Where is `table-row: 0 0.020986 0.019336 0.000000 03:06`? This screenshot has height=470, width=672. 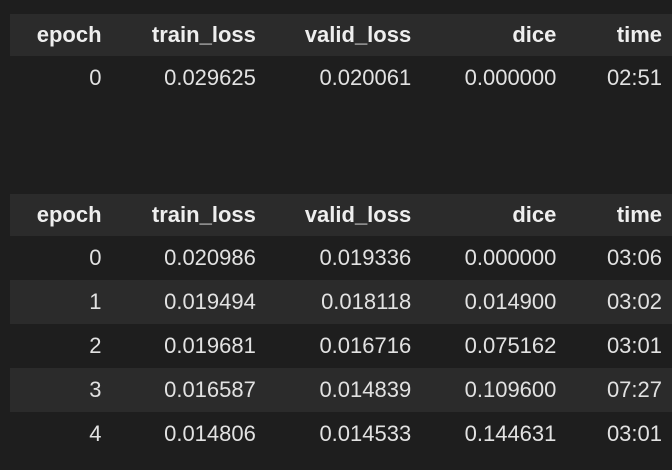
table-row: 0 0.020986 0.019336 0.000000 03:06 is located at coordinates (341, 258).